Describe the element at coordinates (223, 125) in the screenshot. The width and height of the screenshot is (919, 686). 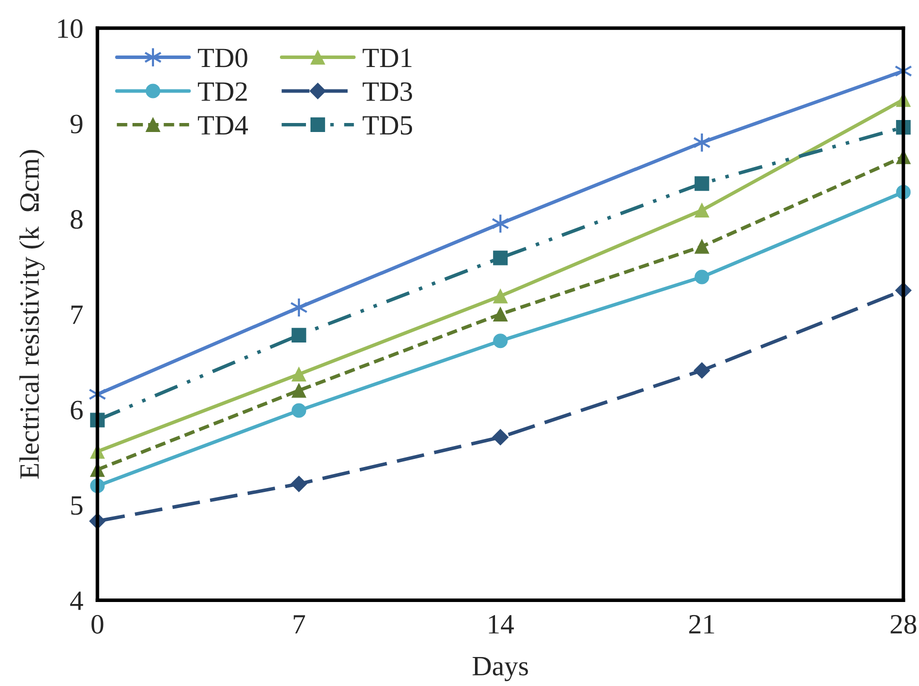
I see `legend-label: TD4` at that location.